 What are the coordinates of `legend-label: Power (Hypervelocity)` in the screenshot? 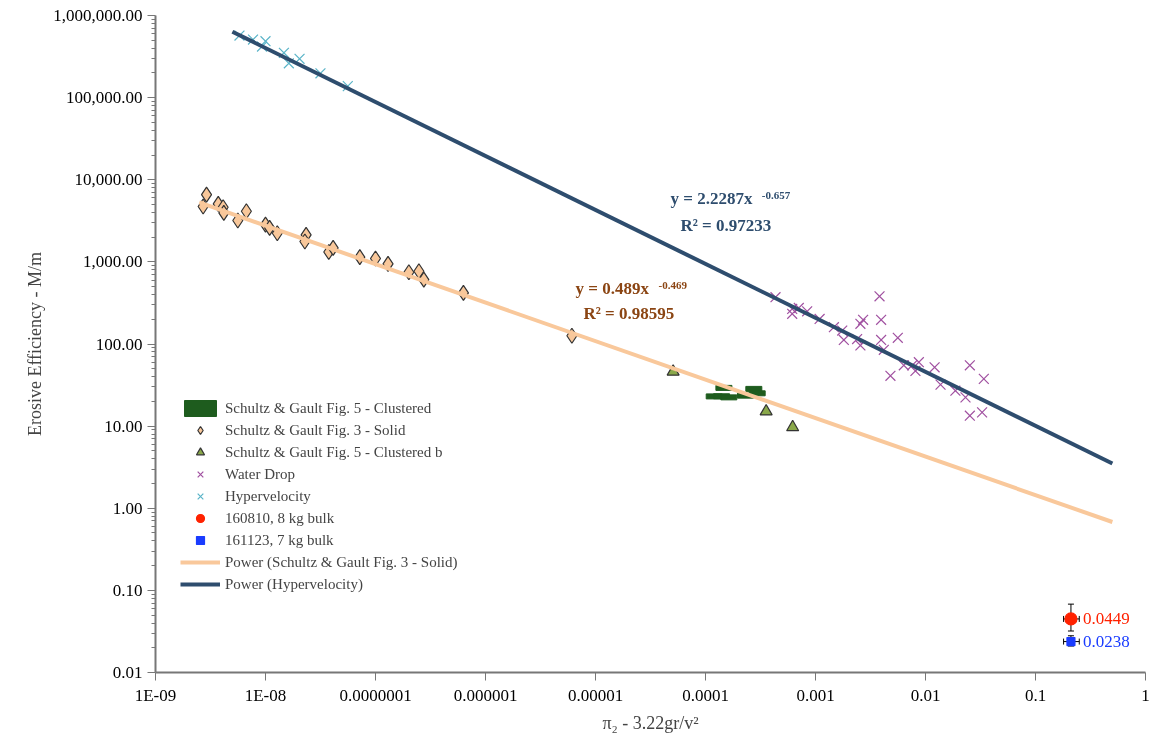 It's located at (294, 584).